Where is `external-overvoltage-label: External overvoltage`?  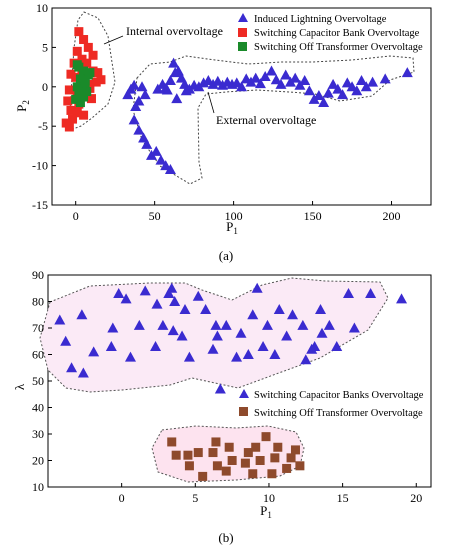
external-overvoltage-label: External overvoltage is located at coordinates (266, 120).